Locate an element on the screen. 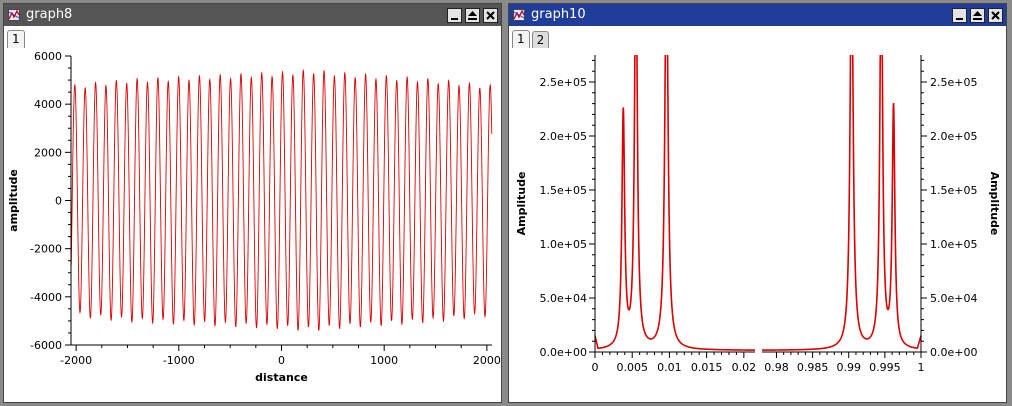 Image resolution: width=1012 pixels, height=406 pixels. graph10-window-title: graph10 is located at coordinates (558, 14).